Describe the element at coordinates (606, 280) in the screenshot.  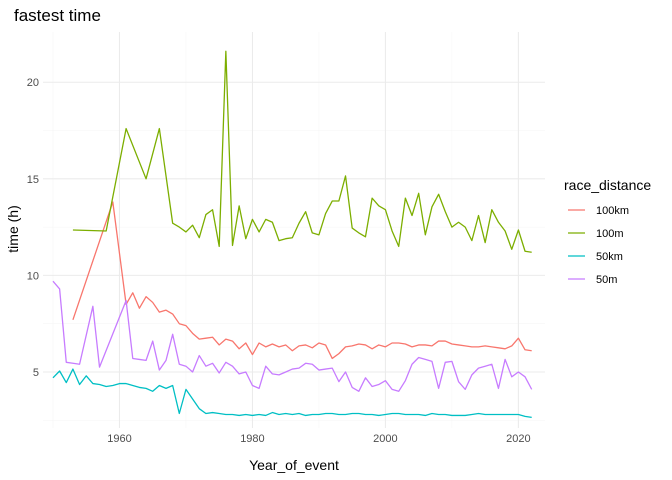
I see `legend-label-50m: 50m` at that location.